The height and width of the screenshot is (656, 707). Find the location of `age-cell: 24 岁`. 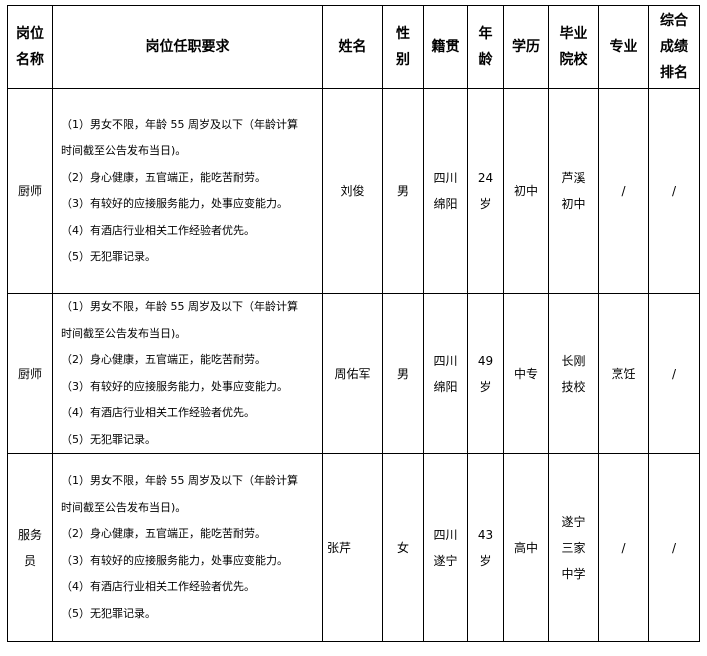

age-cell: 24 岁 is located at coordinates (485, 191).